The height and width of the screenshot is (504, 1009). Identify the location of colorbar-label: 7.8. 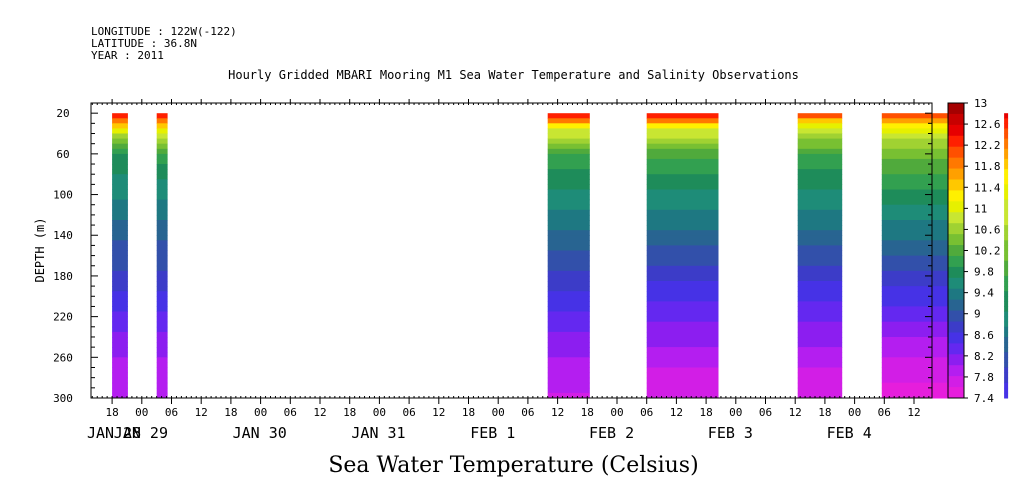
(984, 377).